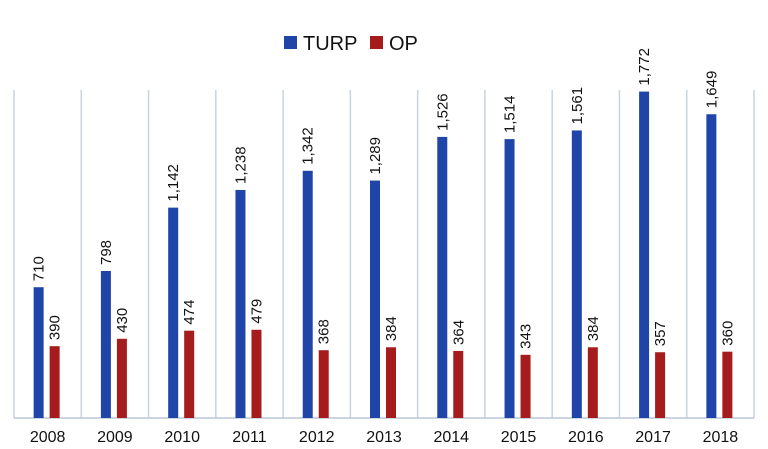 Image resolution: width=768 pixels, height=449 pixels. What do you see at coordinates (39, 268) in the screenshot?
I see `data-label-turp-2008: 710` at bounding box center [39, 268].